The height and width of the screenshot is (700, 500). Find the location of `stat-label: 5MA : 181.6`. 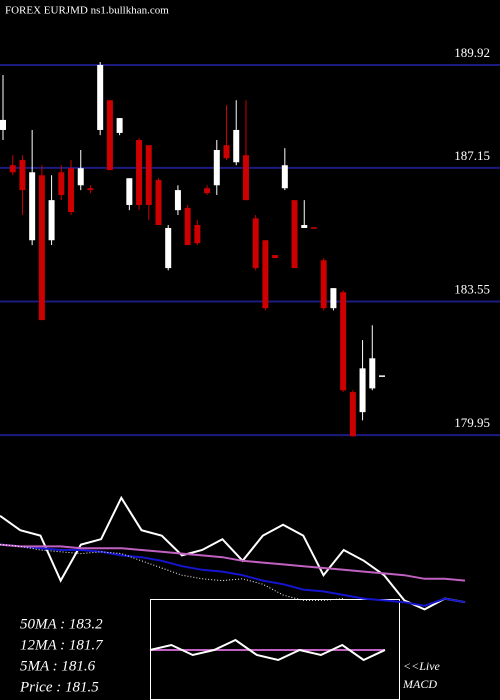

stat-label: 5MA : 181.6 is located at coordinates (58, 666).